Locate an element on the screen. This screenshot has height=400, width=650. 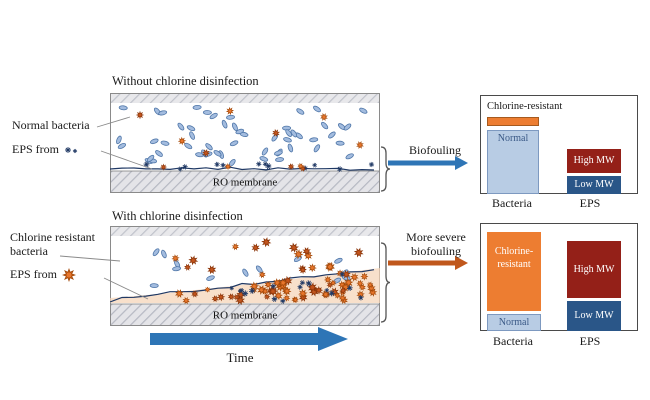
bar-low-mw: Low MW is located at coordinates (594, 185).